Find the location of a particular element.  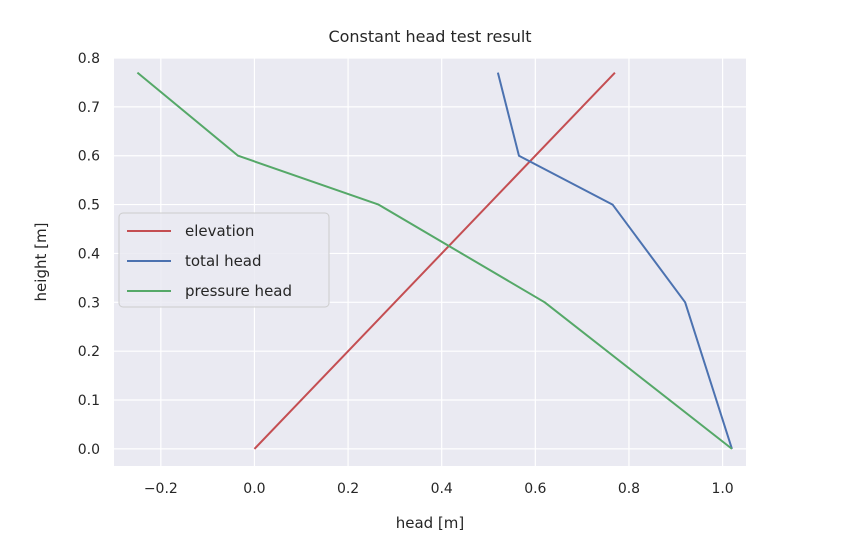

x-axis-label: head [m] is located at coordinates (430, 523).